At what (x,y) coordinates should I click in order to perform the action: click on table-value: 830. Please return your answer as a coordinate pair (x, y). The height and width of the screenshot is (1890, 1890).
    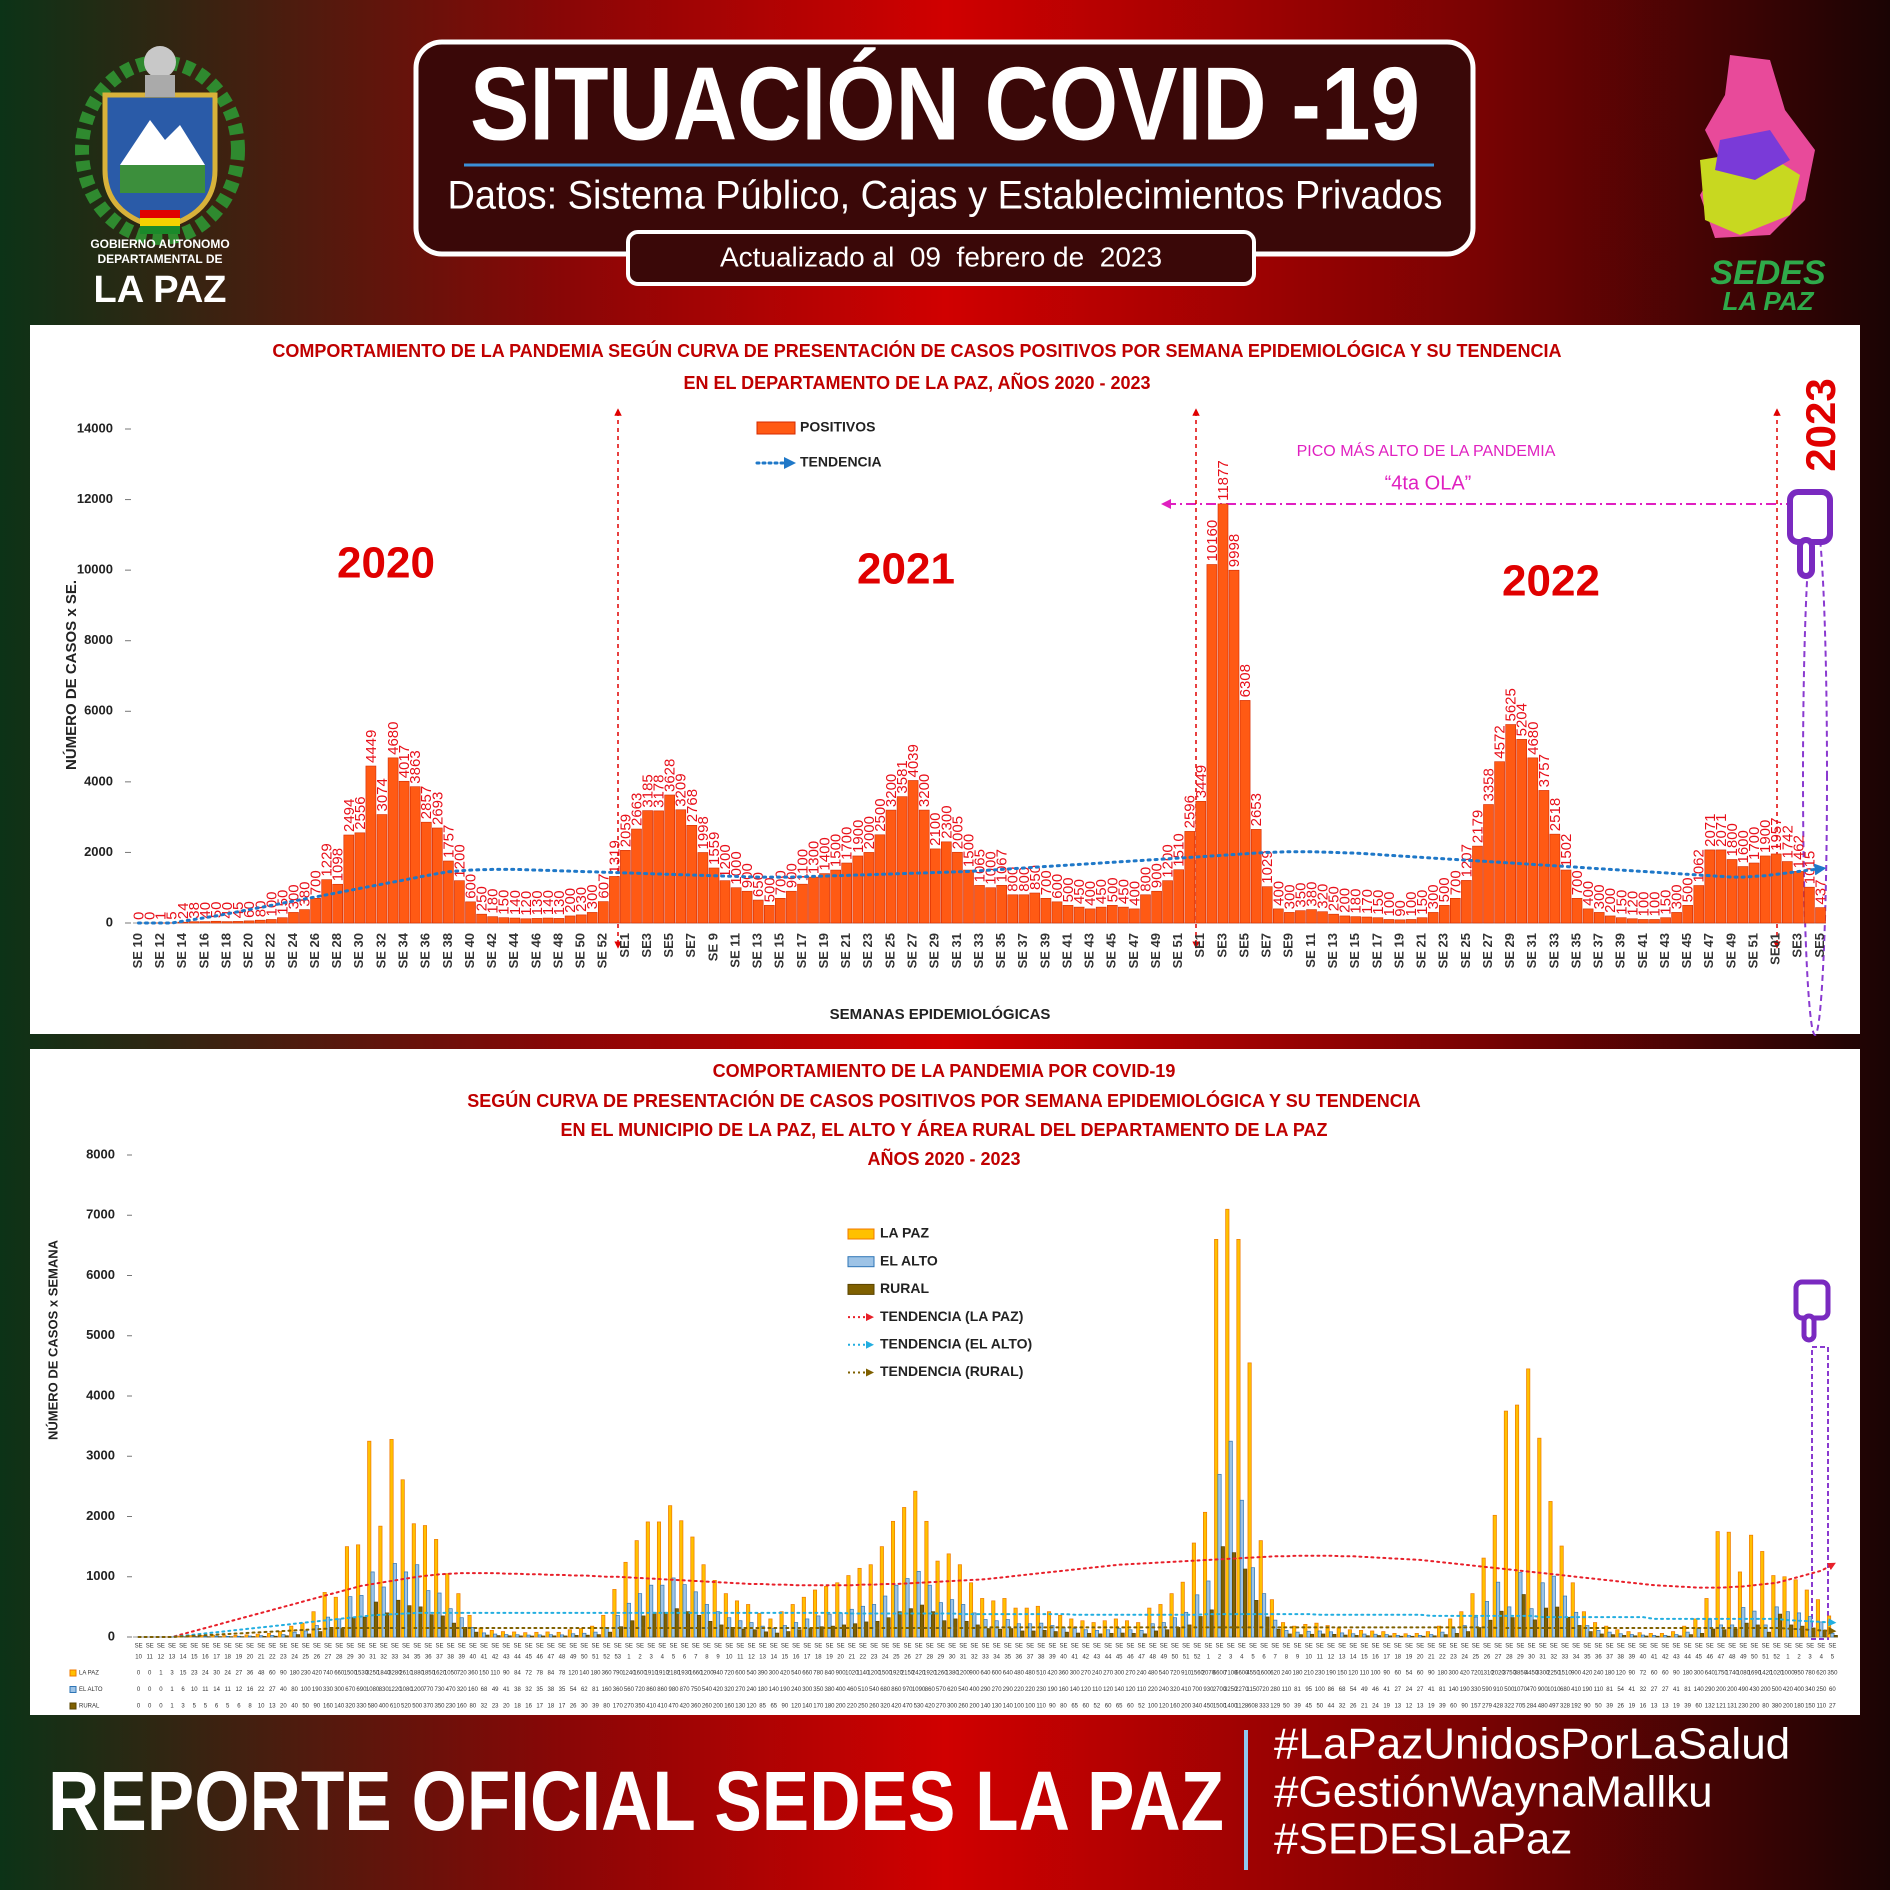
    Looking at the image, I should click on (384, 1690).